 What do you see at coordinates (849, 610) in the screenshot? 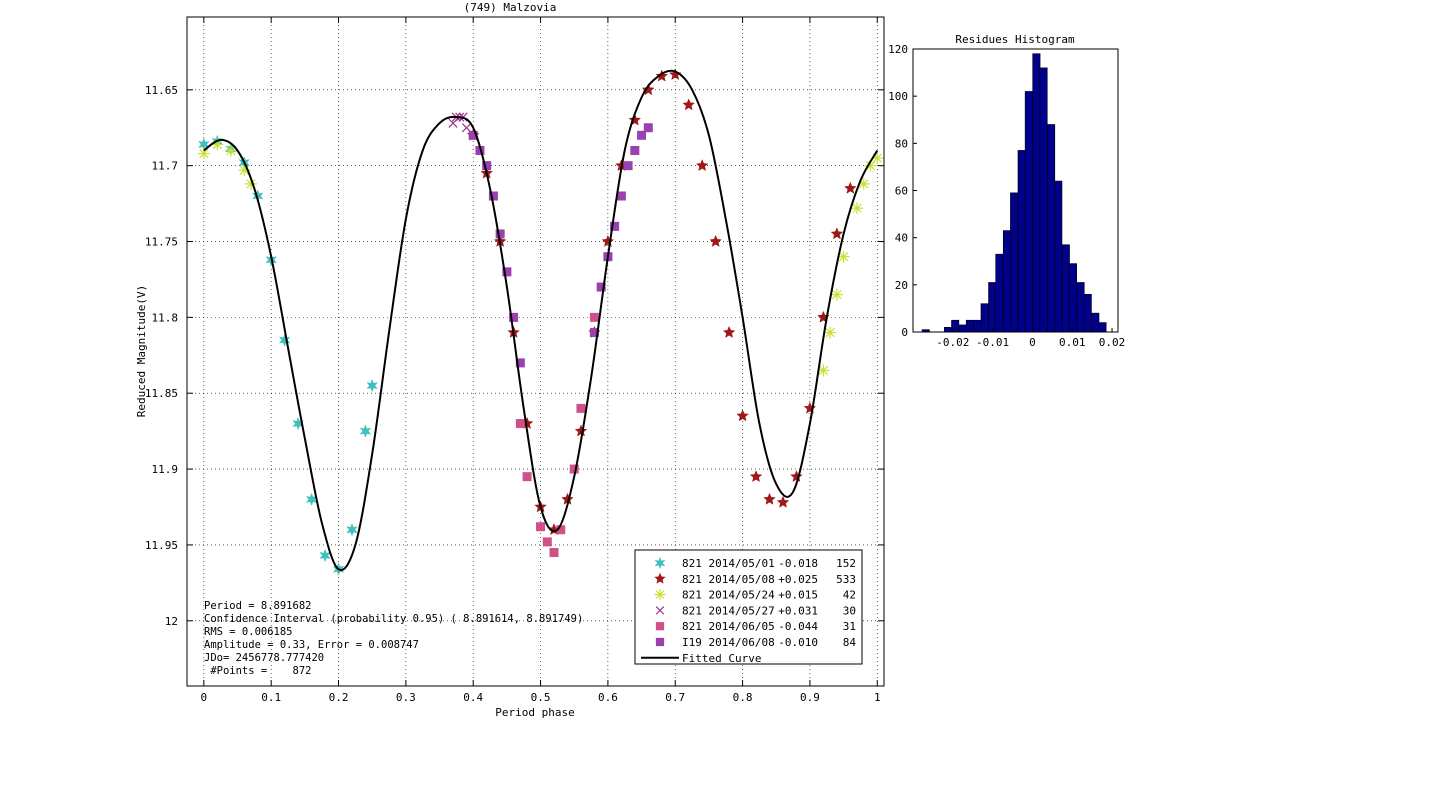
I see `legend-count: 30` at bounding box center [849, 610].